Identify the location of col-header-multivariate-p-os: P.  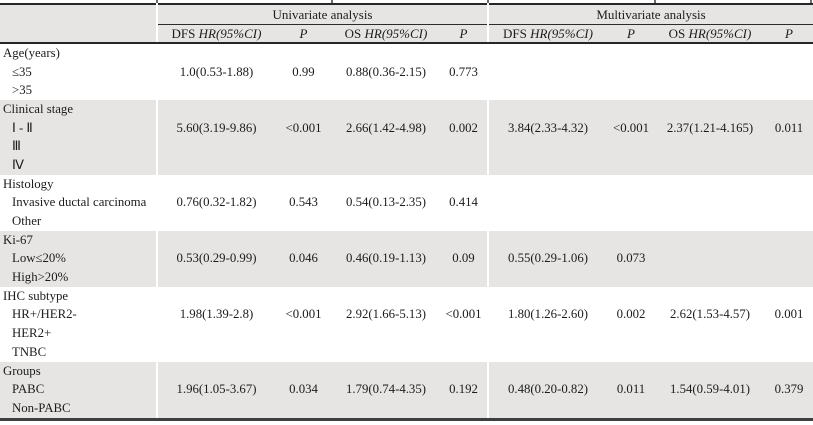
(789, 34).